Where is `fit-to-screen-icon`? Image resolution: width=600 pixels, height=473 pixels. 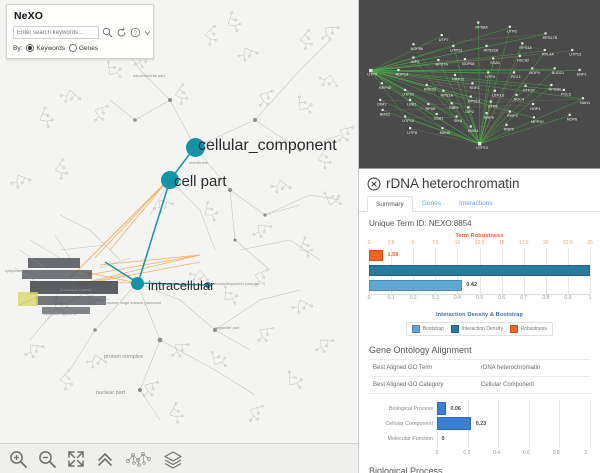
fit-to-screen-icon is located at coordinates (76, 459).